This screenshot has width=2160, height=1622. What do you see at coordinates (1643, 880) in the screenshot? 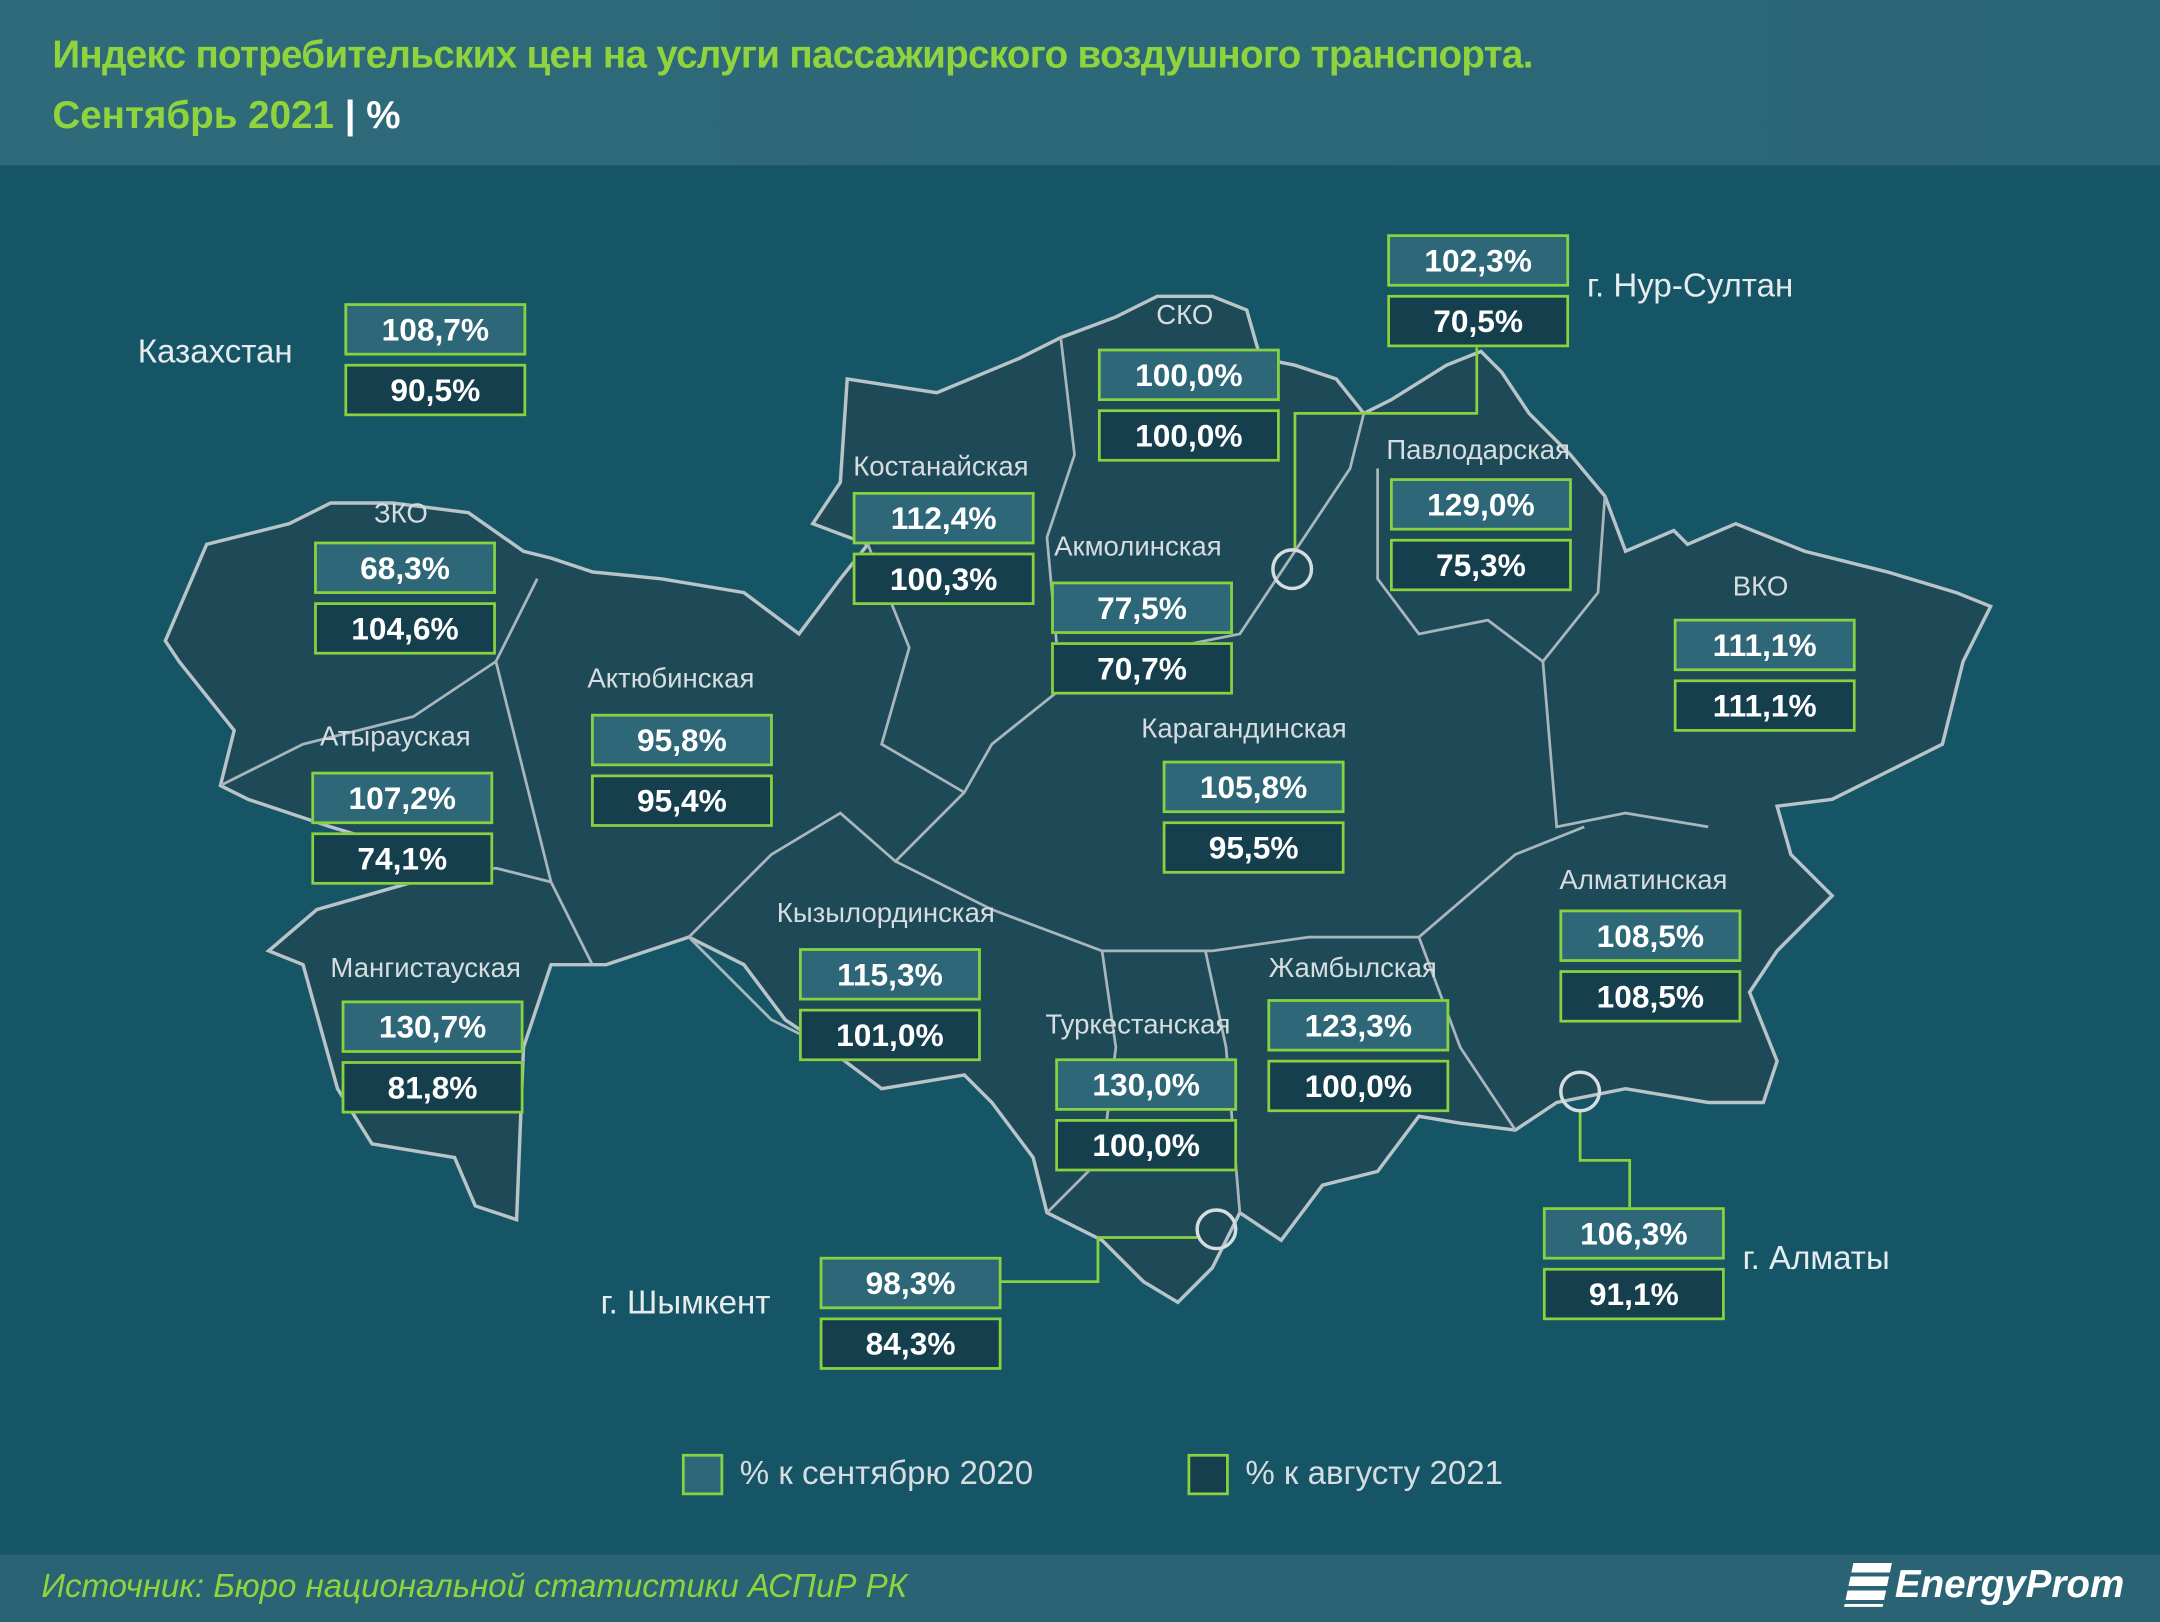
I see `region-label: Алматинская` at bounding box center [1643, 880].